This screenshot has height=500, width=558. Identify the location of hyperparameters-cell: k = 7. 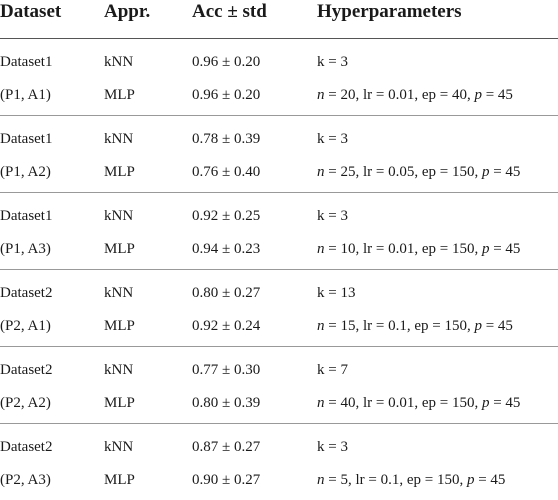
(437, 367).